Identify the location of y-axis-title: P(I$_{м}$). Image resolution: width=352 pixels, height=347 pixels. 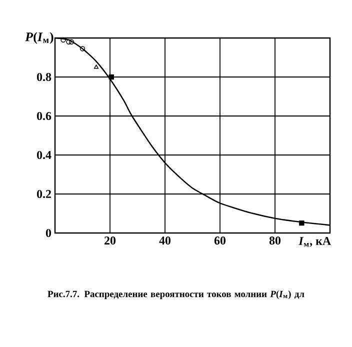
(39, 38).